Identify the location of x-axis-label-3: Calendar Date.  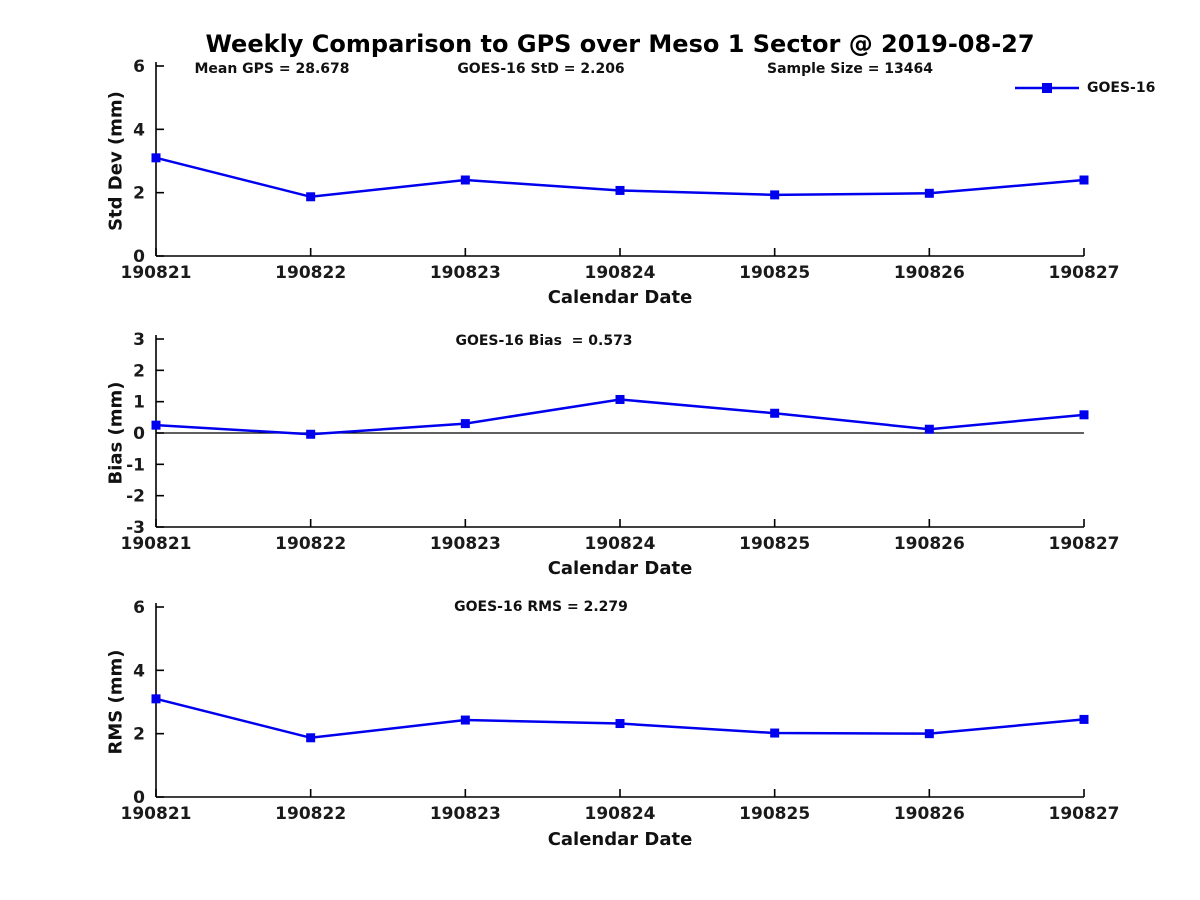
(620, 839).